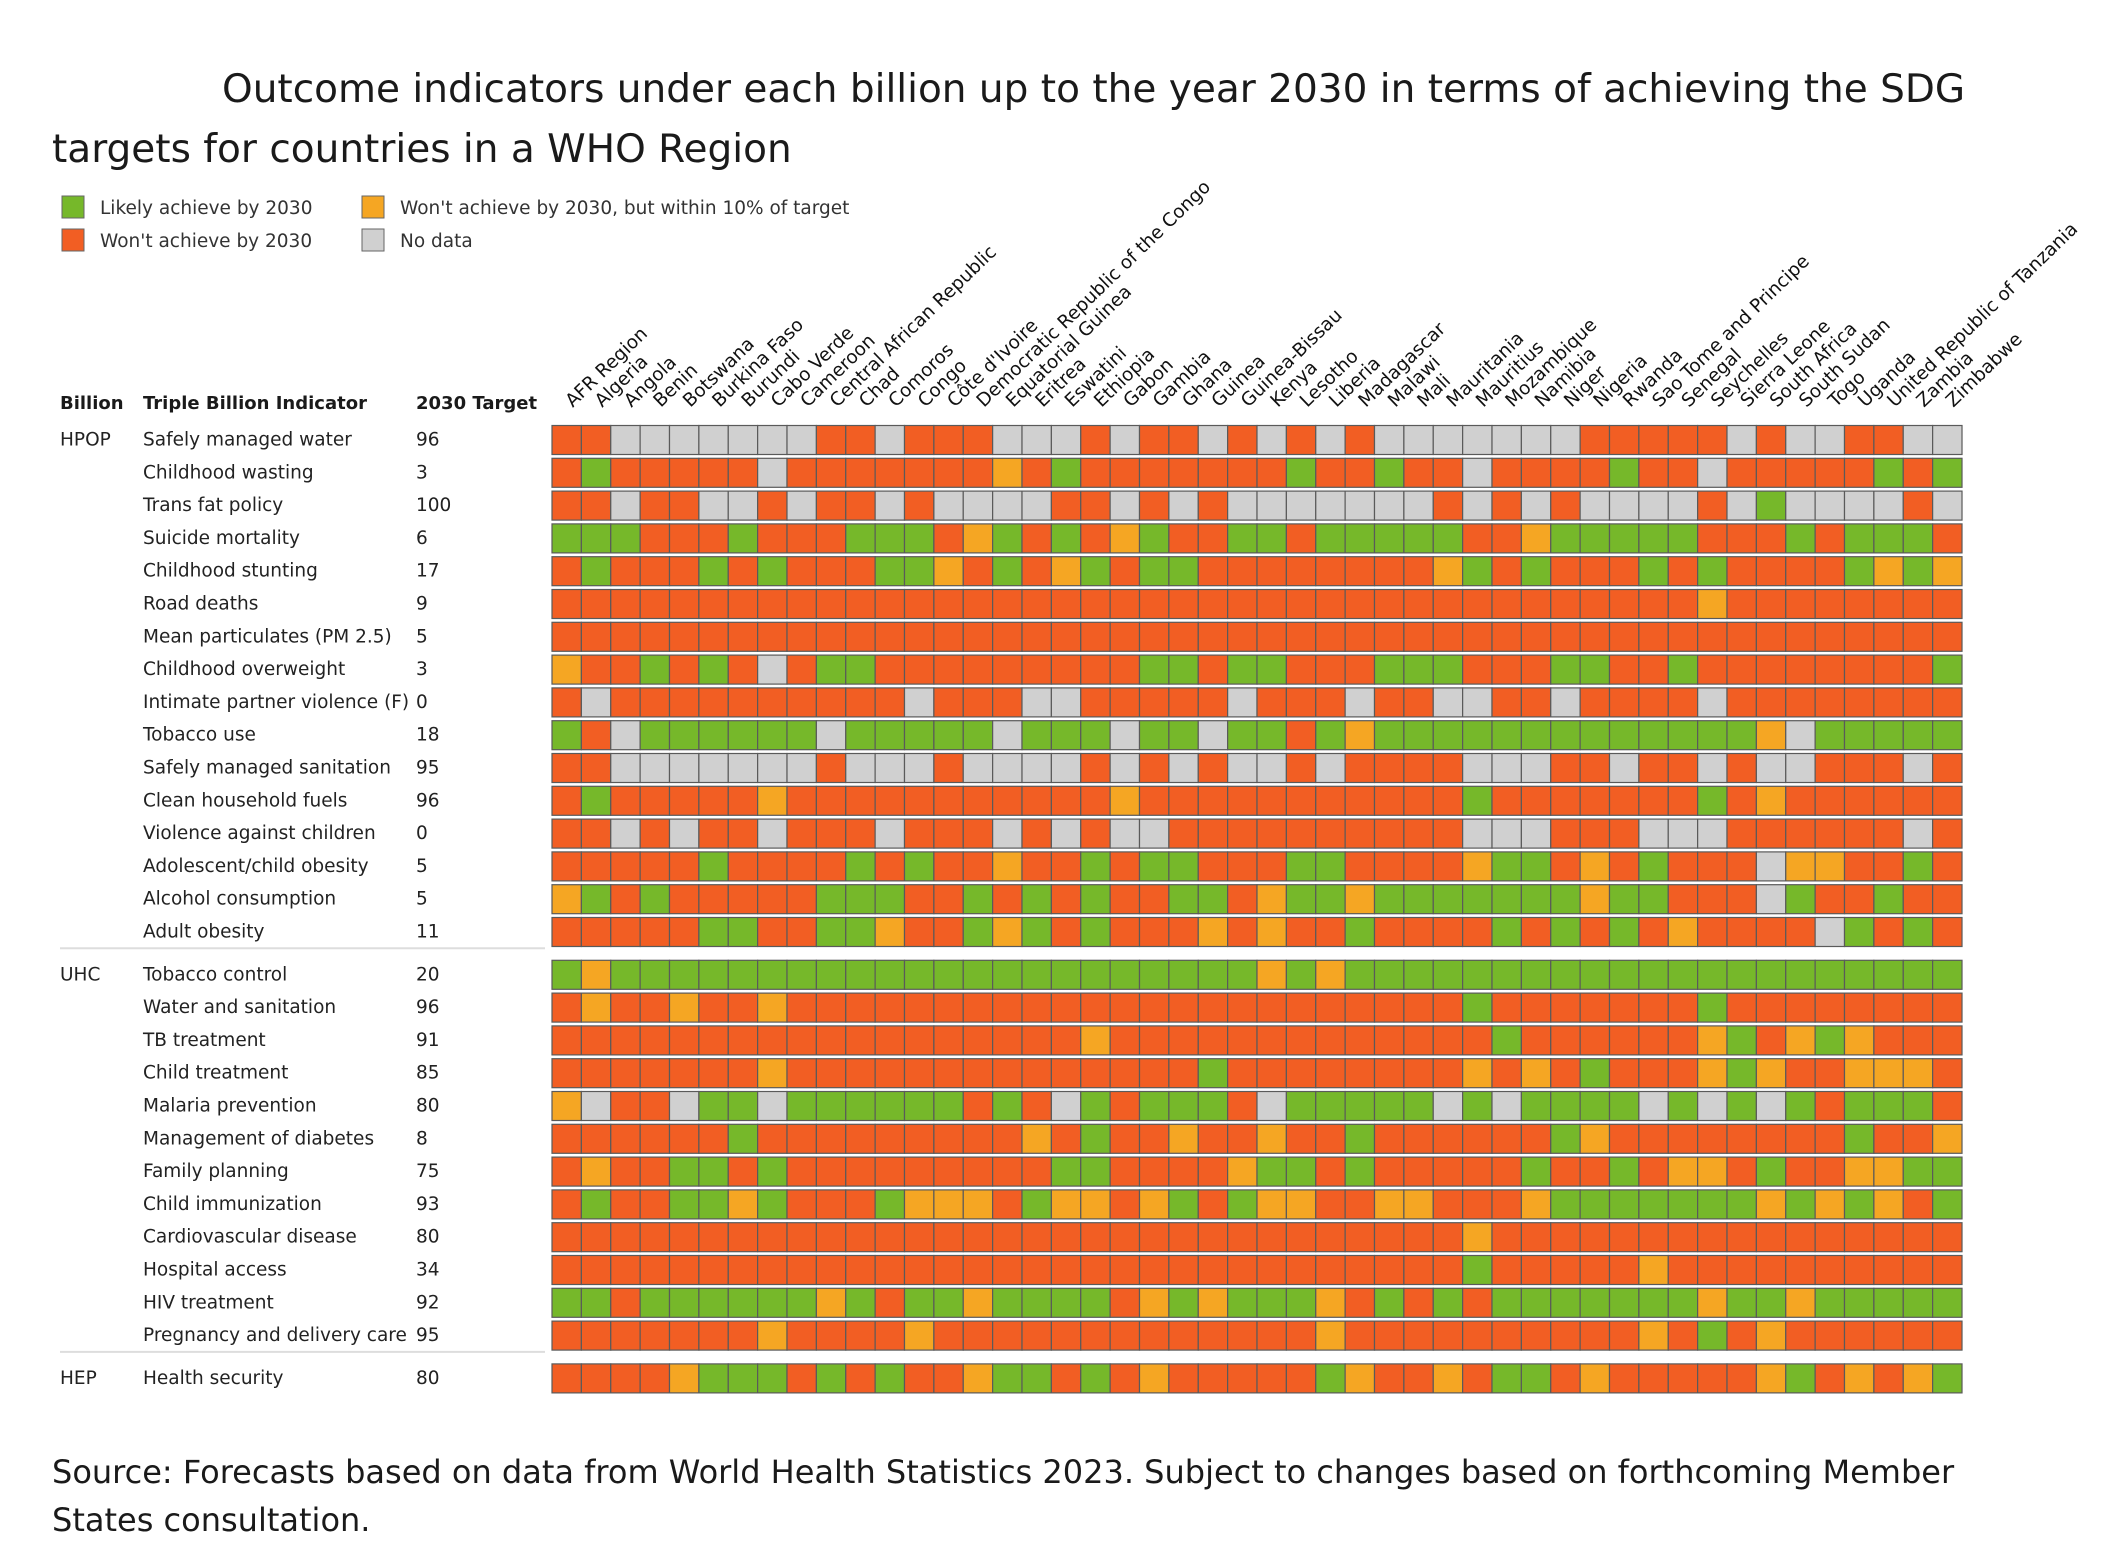 The image size is (2105, 1546). What do you see at coordinates (1053, 1237) in the screenshot?
I see `heatmap-row: Cardiovascular disease 80` at bounding box center [1053, 1237].